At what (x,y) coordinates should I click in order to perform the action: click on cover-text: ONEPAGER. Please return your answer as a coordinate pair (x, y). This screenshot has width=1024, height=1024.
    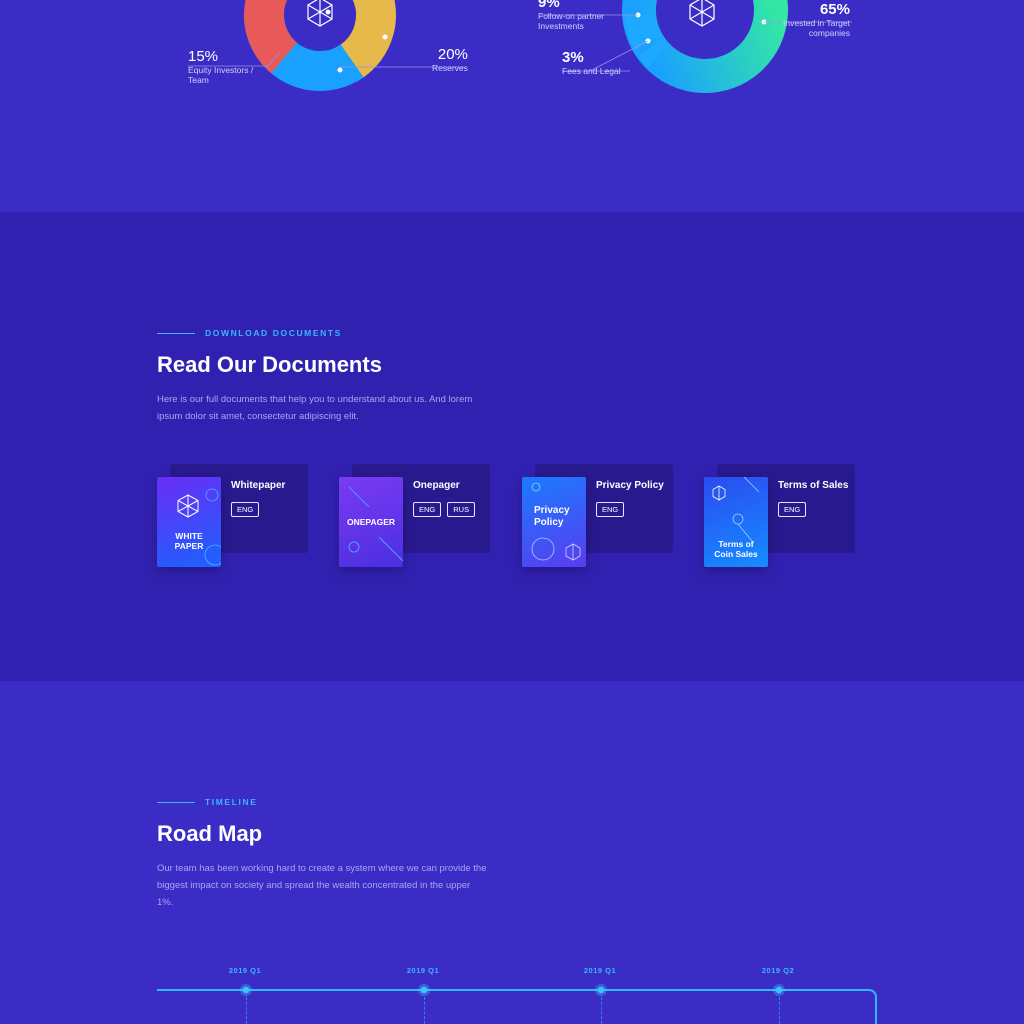
    Looking at the image, I should click on (371, 522).